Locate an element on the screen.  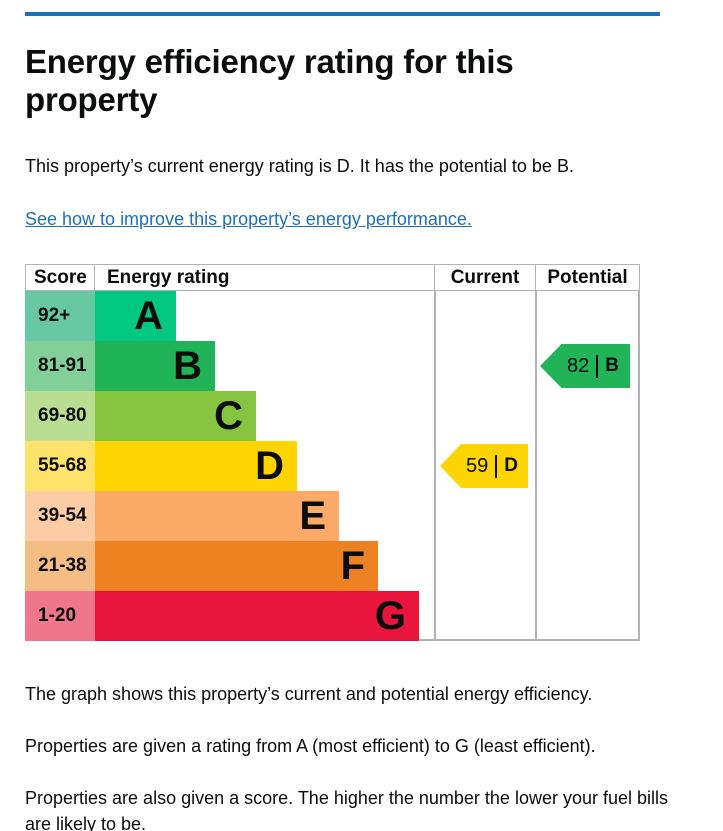
band-bar-c: C is located at coordinates (175, 416).